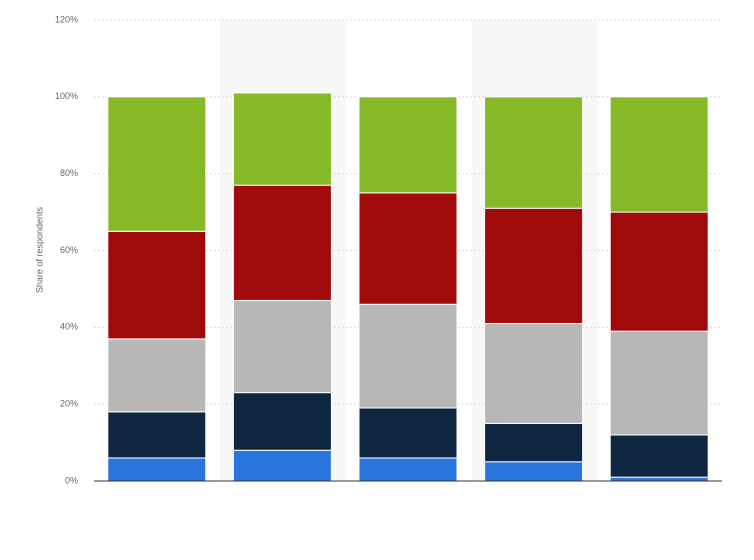 This screenshot has width=754, height=560. Describe the element at coordinates (66, 96) in the screenshot. I see `y-tick-label: 100%` at that location.